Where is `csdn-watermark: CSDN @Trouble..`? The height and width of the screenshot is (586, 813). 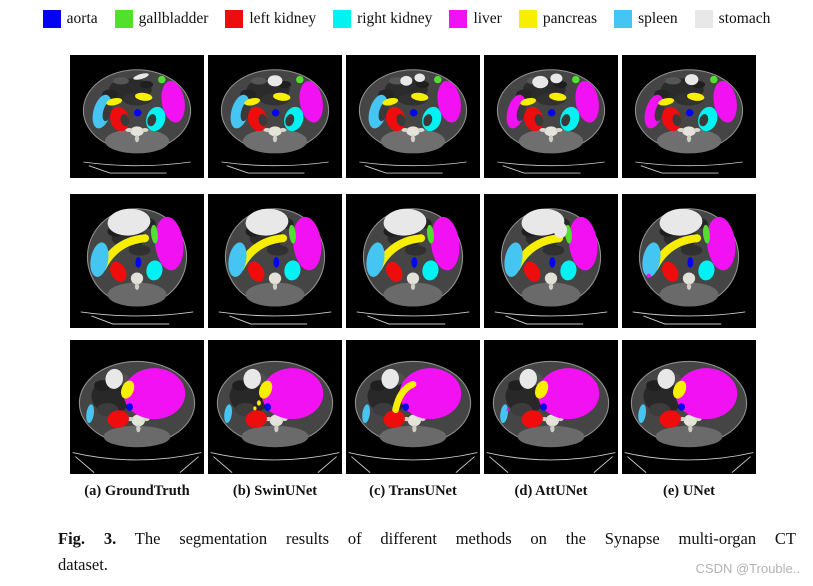 csdn-watermark: CSDN @Trouble.. is located at coordinates (747, 568).